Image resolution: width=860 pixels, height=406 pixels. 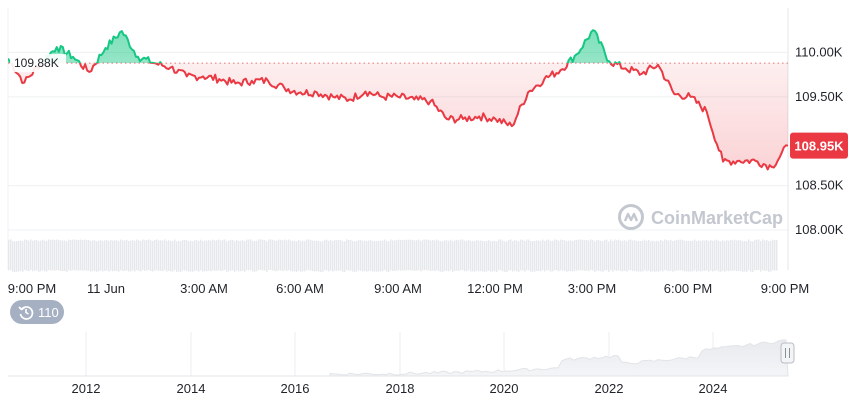 What do you see at coordinates (37, 312) in the screenshot?
I see `history-badge: 110` at bounding box center [37, 312].